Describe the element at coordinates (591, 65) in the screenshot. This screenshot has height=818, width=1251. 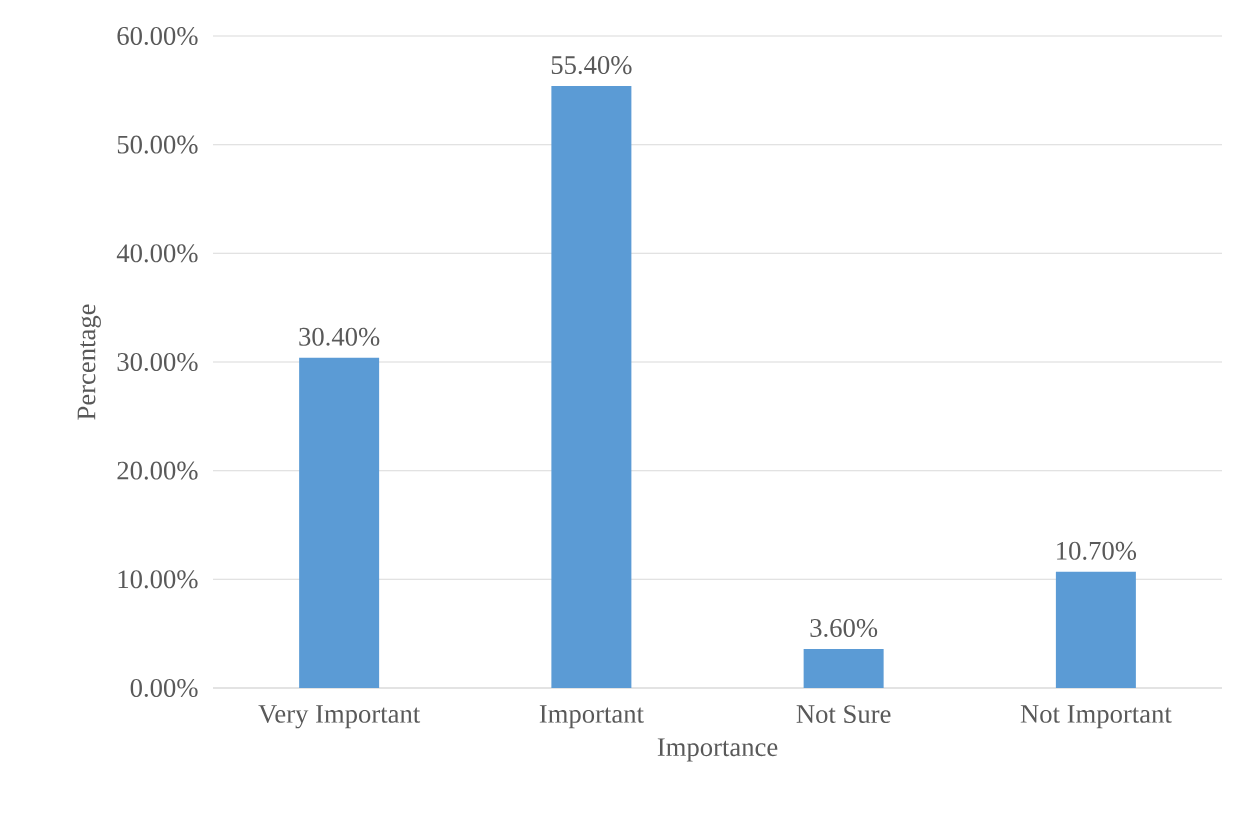
I see `data-label: 55.40%` at that location.